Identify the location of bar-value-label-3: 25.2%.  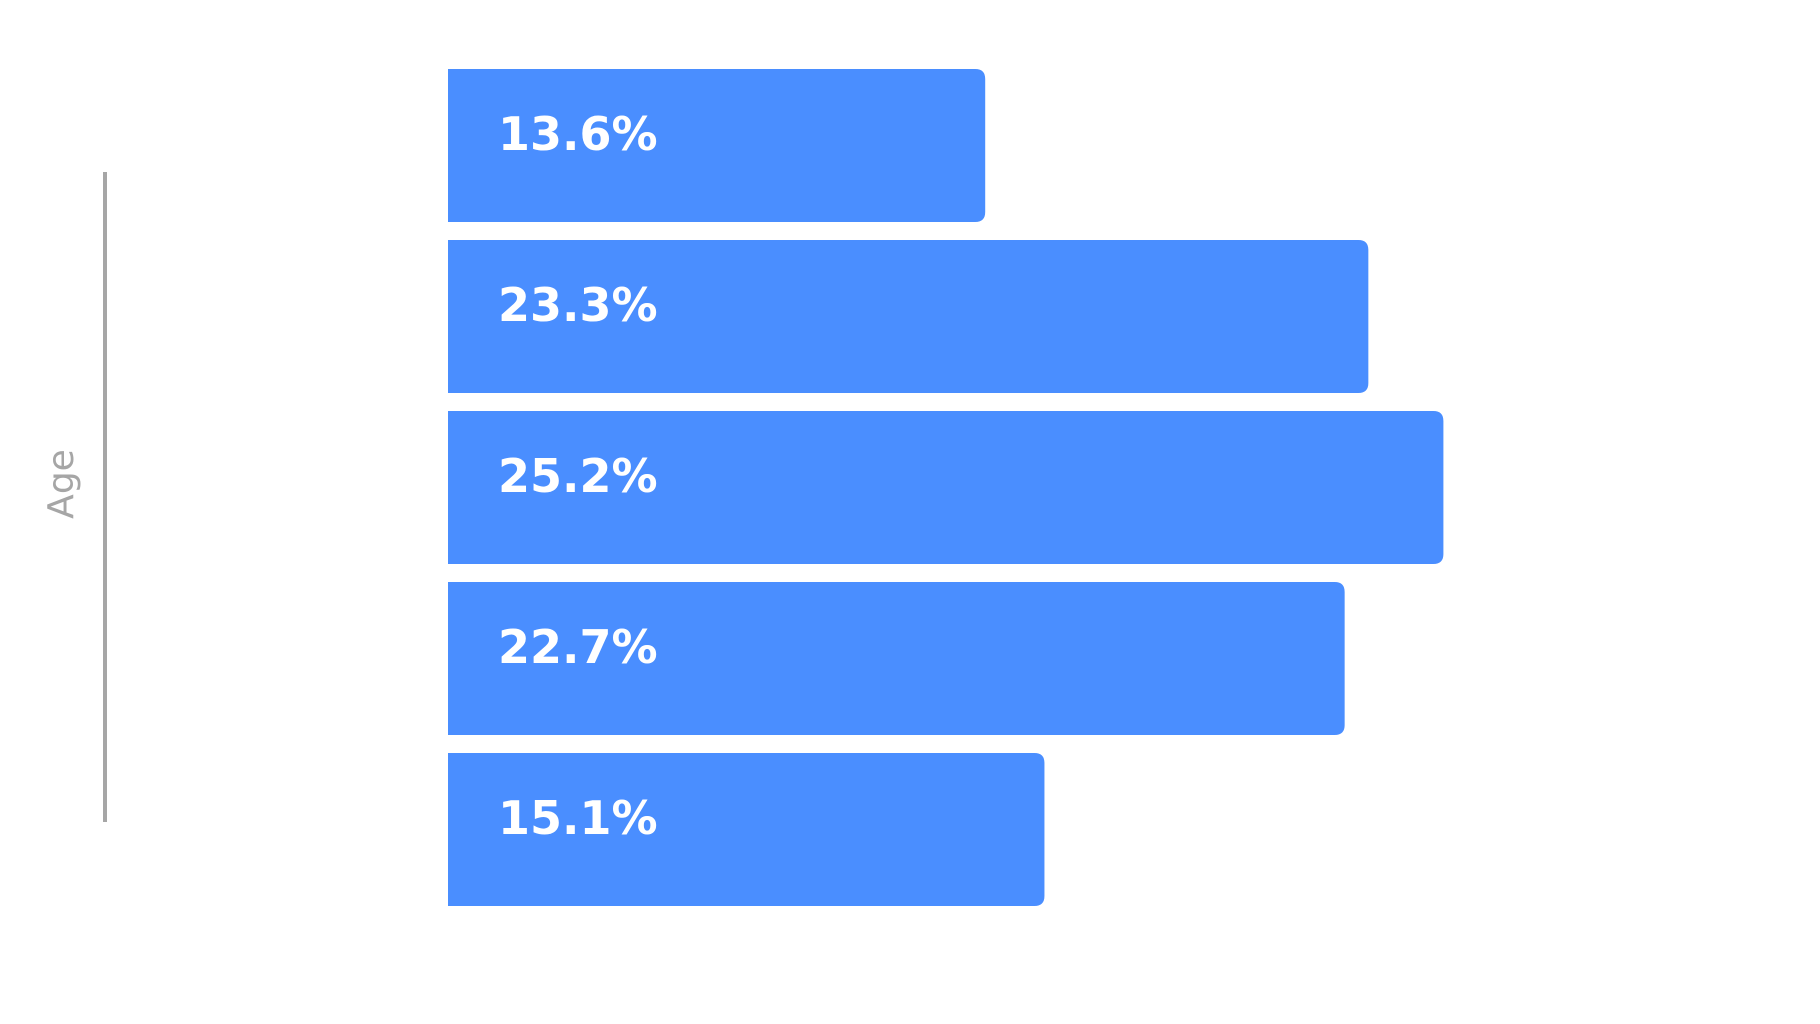
(578, 476).